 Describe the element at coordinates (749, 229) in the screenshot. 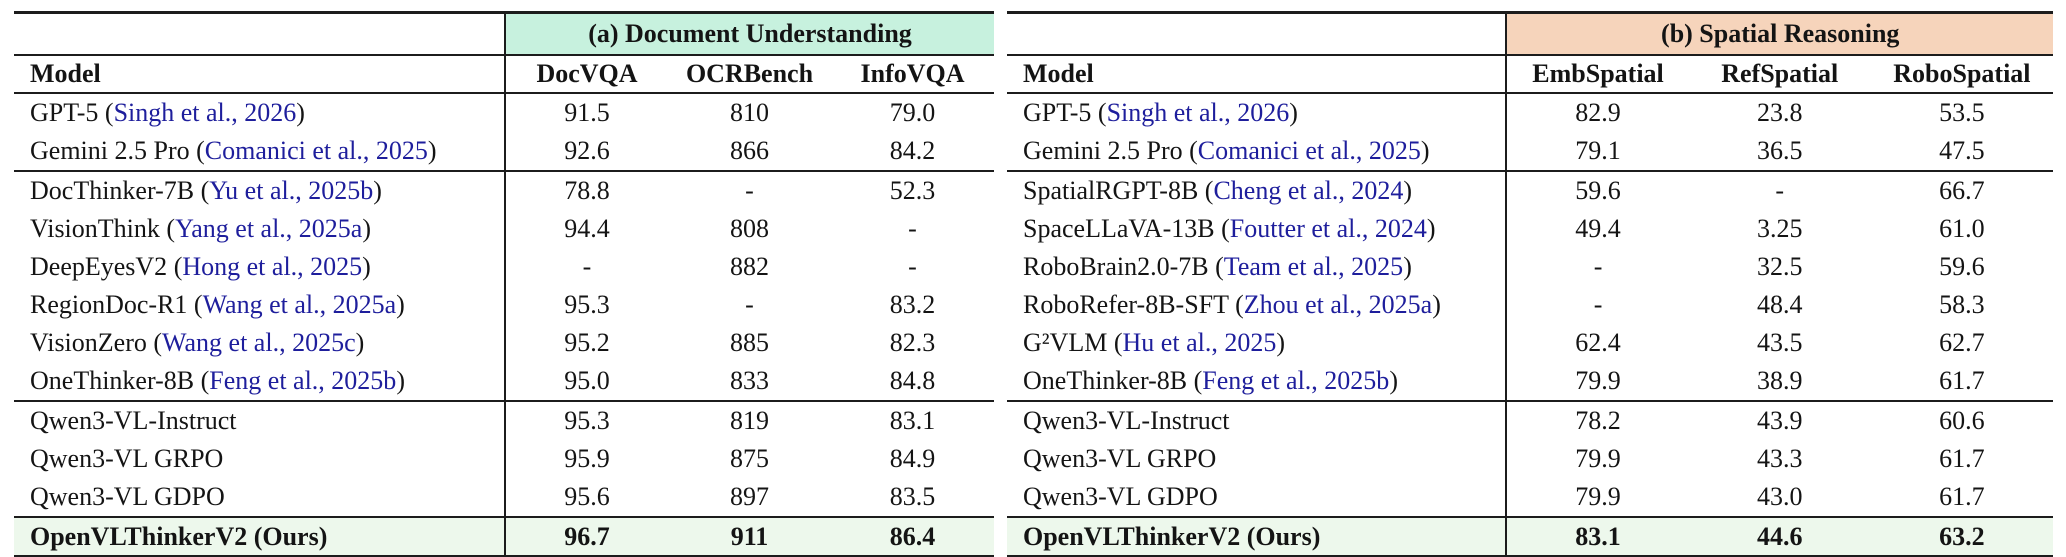

I see `score-cell: 808` at that location.